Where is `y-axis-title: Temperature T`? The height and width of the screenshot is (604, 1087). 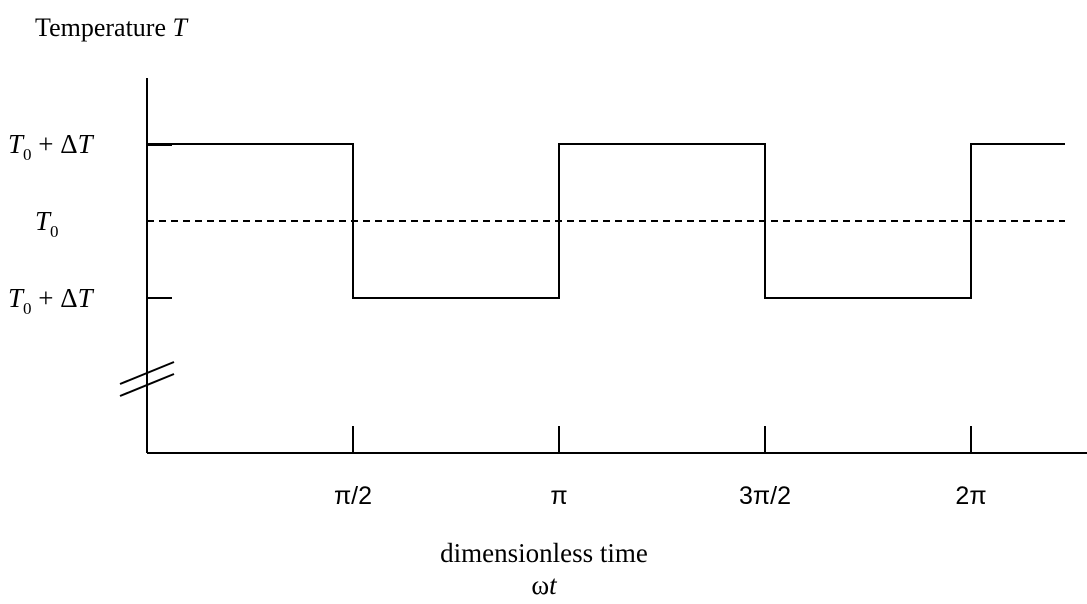 y-axis-title: Temperature T is located at coordinates (112, 27).